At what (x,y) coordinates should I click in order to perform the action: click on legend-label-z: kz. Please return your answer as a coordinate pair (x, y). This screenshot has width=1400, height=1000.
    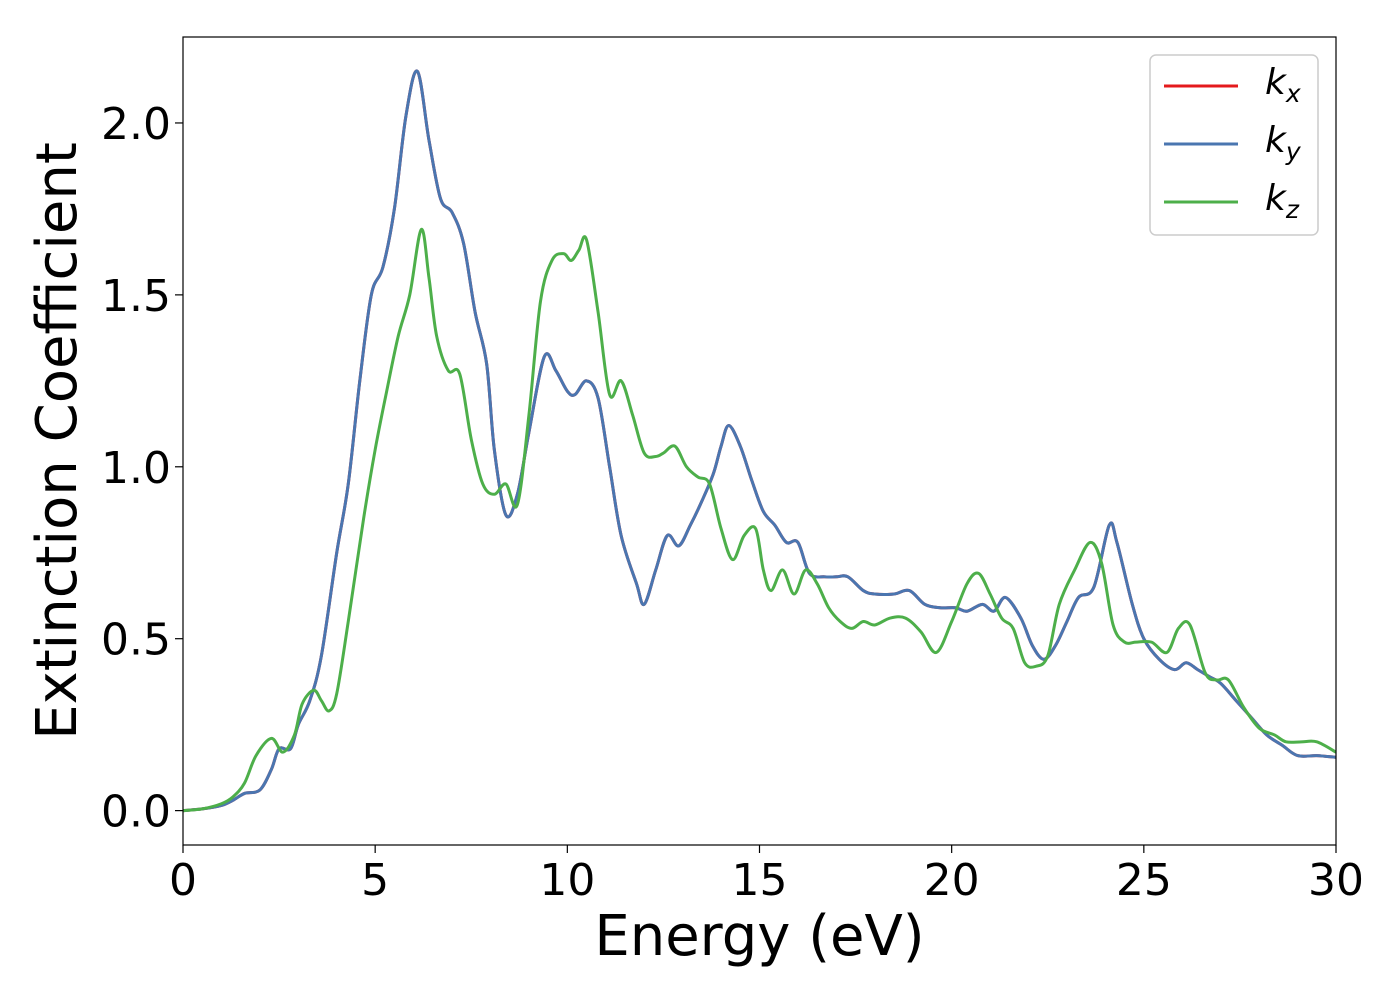
    Looking at the image, I should click on (1282, 201).